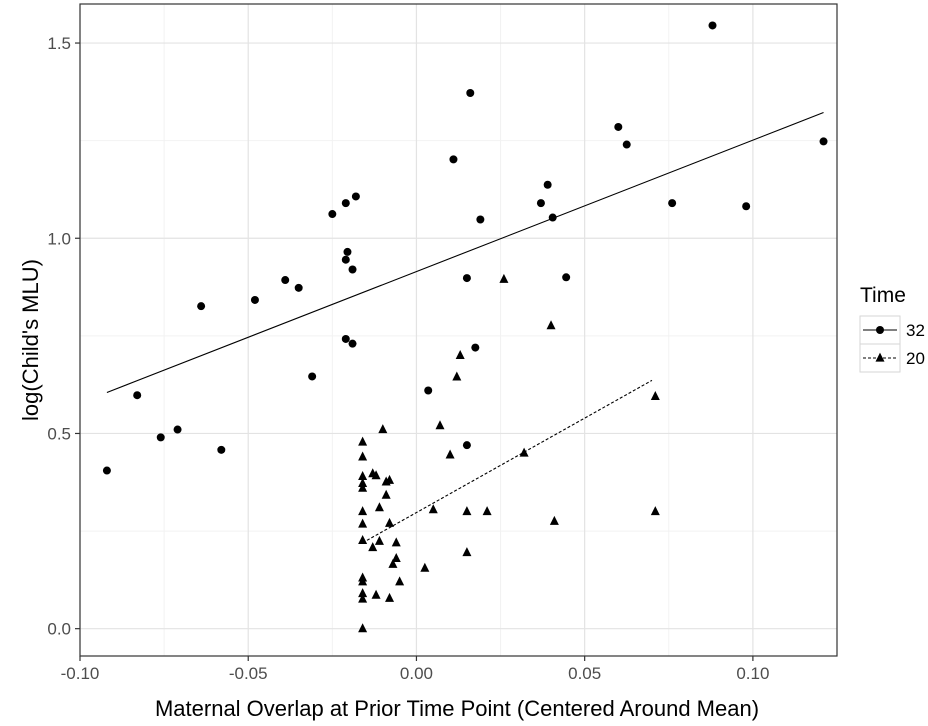  I want to click on y-tick-label: 1.5, so click(59, 43).